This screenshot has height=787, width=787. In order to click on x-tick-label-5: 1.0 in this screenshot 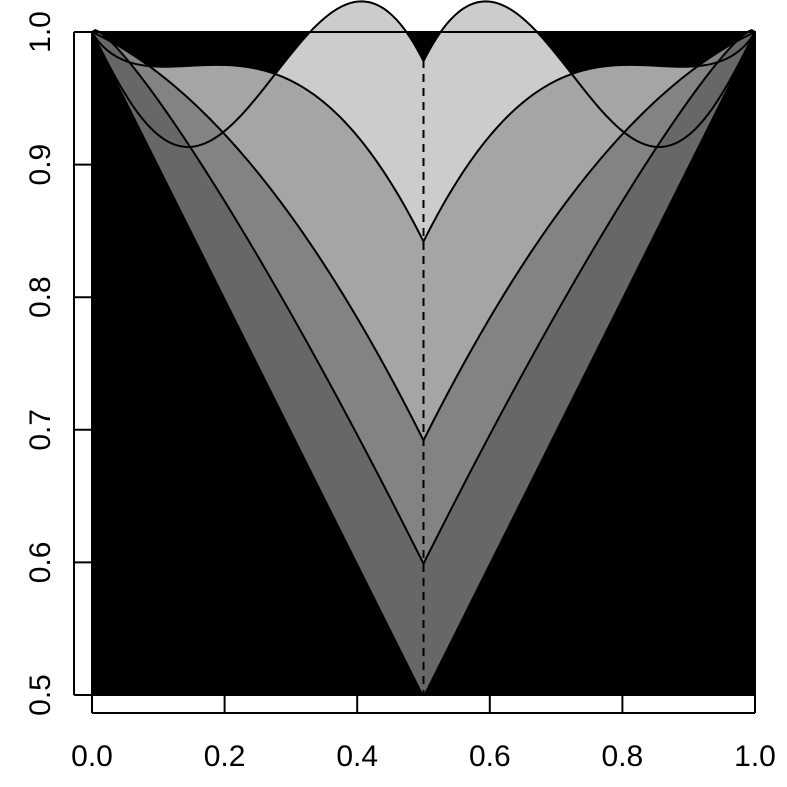, I will do `click(755, 756)`.